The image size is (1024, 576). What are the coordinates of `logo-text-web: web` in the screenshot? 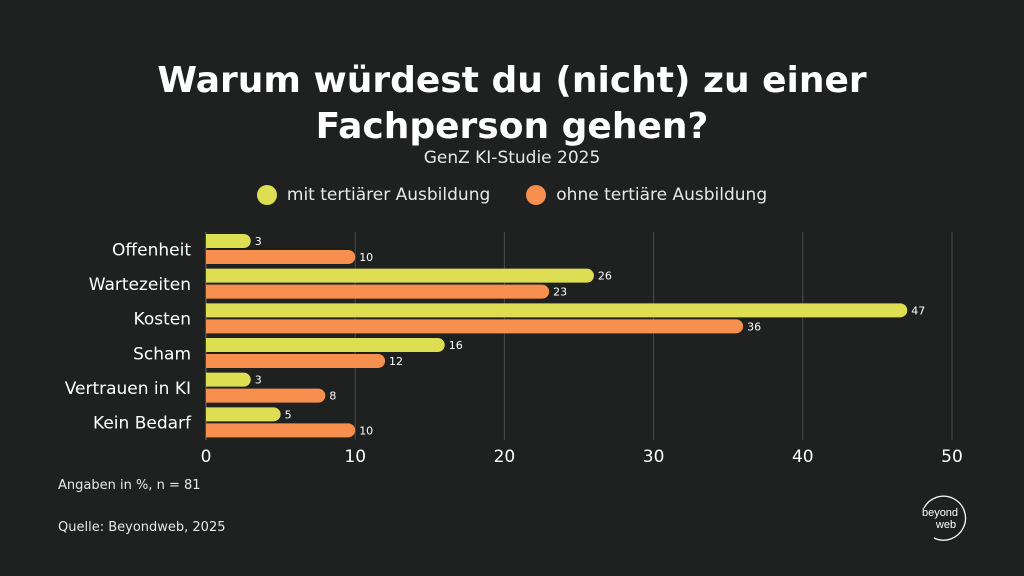 It's located at (945, 525).